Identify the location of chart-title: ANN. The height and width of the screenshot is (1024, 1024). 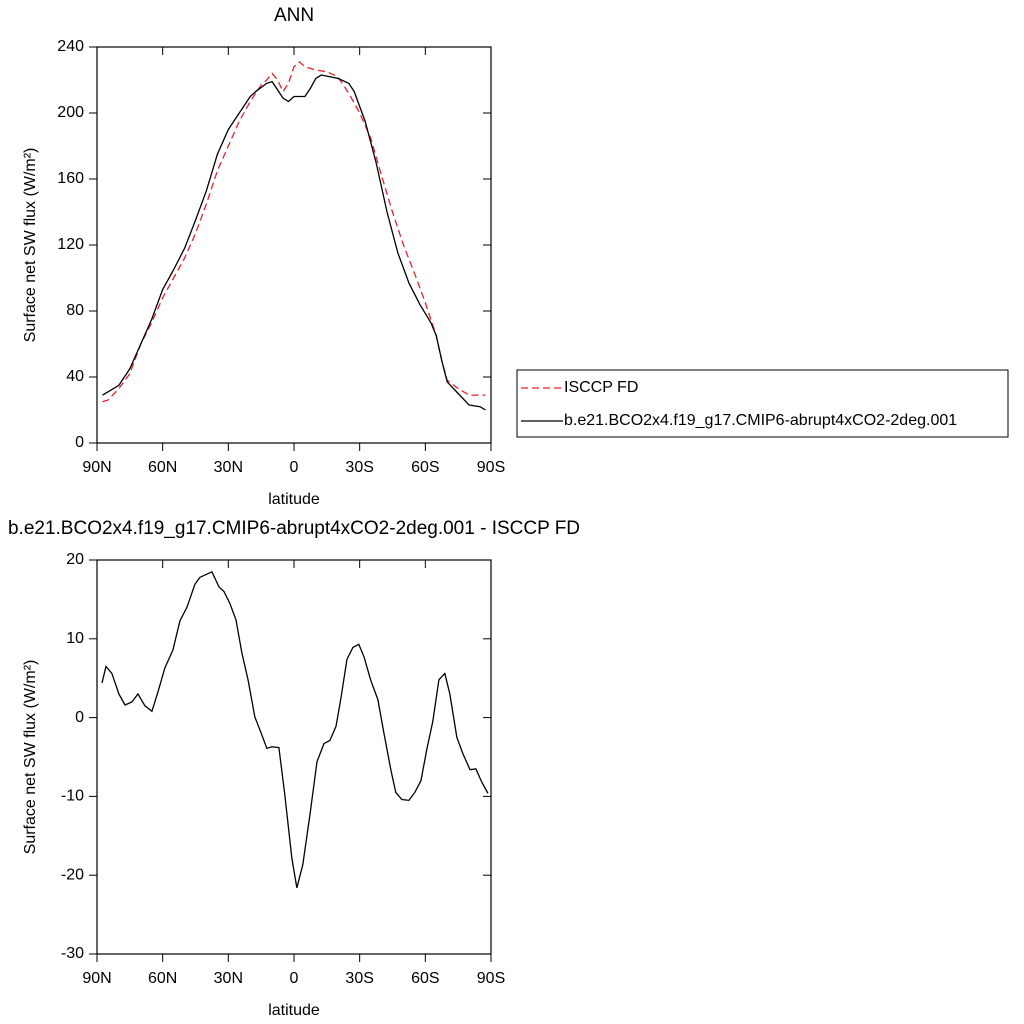
(294, 15).